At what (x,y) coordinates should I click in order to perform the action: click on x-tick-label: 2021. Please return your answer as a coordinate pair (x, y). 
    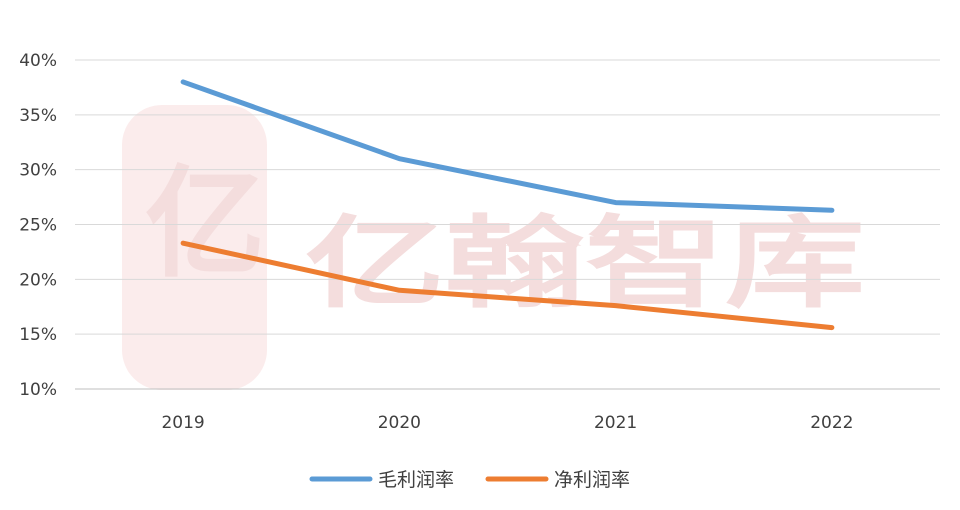
    Looking at the image, I should click on (615, 423).